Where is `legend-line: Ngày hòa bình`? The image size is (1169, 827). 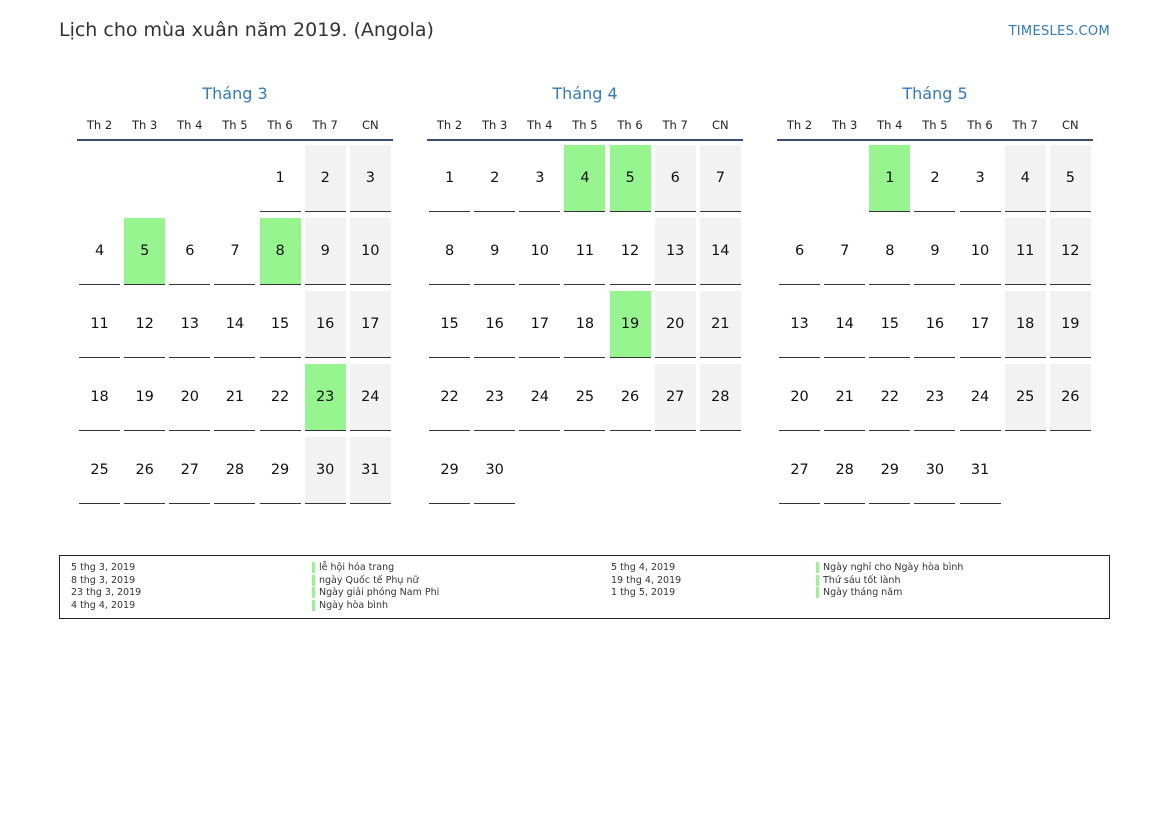 legend-line: Ngày hòa bình is located at coordinates (375, 606).